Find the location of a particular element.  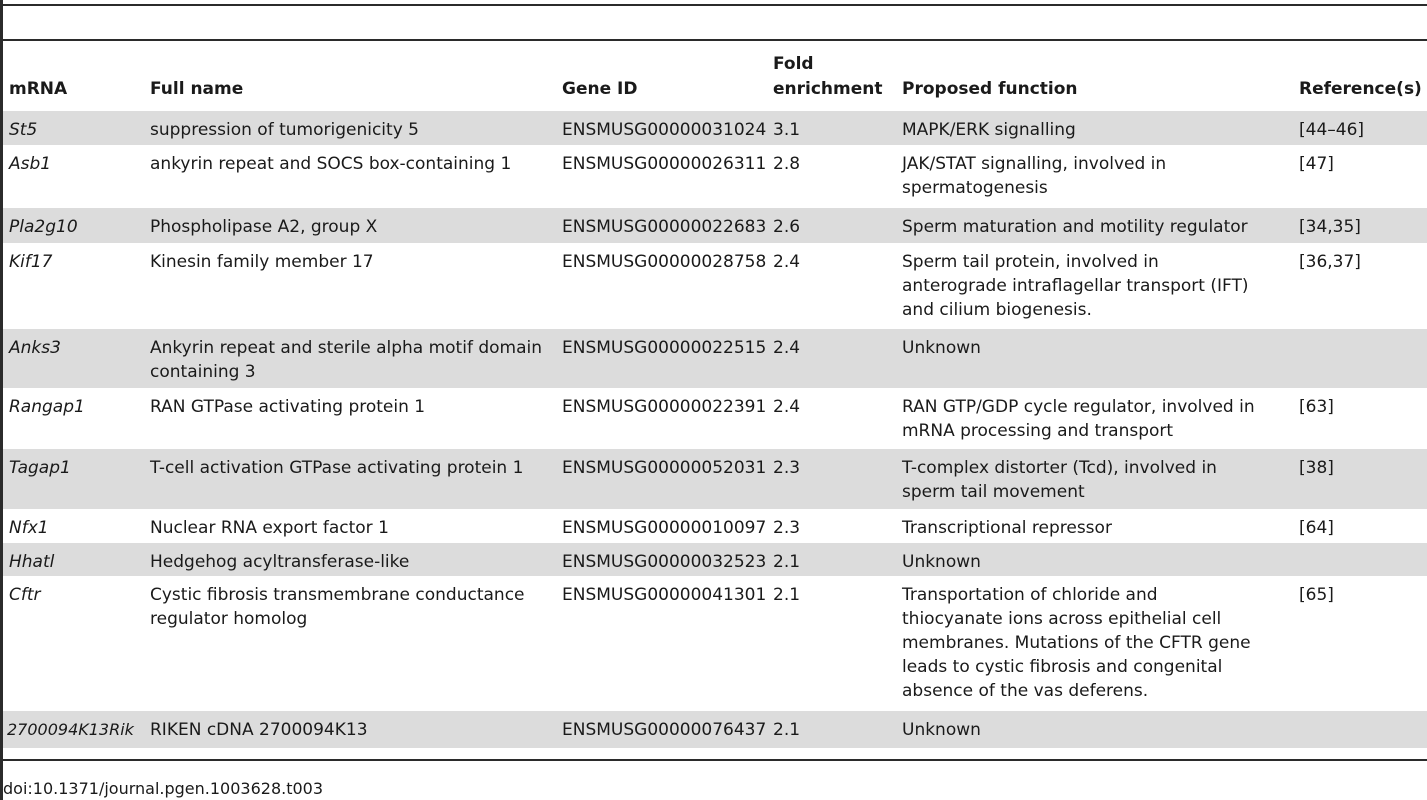

header-mrna: mRNA is located at coordinates (38, 89).